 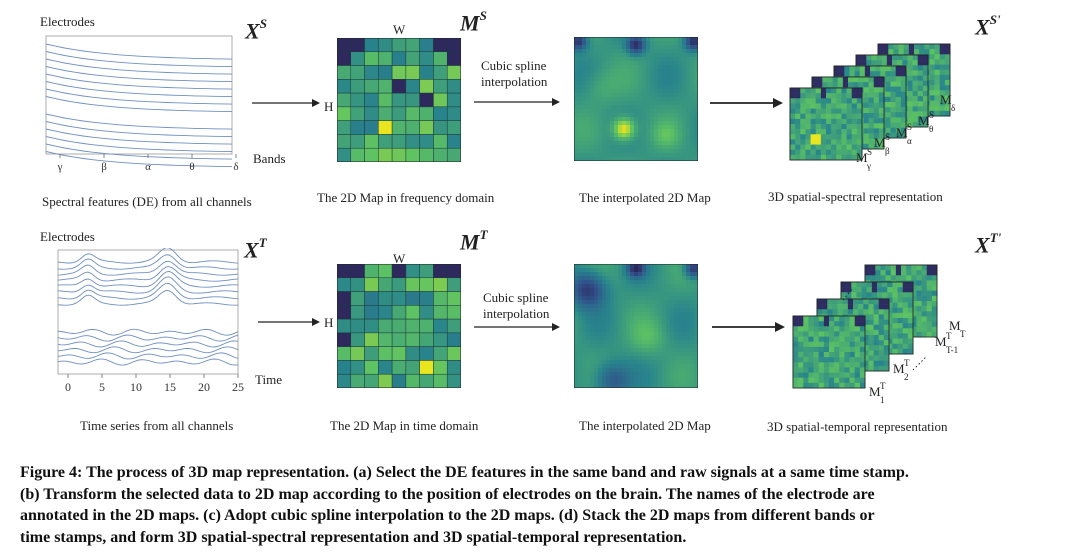 What do you see at coordinates (104, 167) in the screenshot?
I see `tick-label: β` at bounding box center [104, 167].